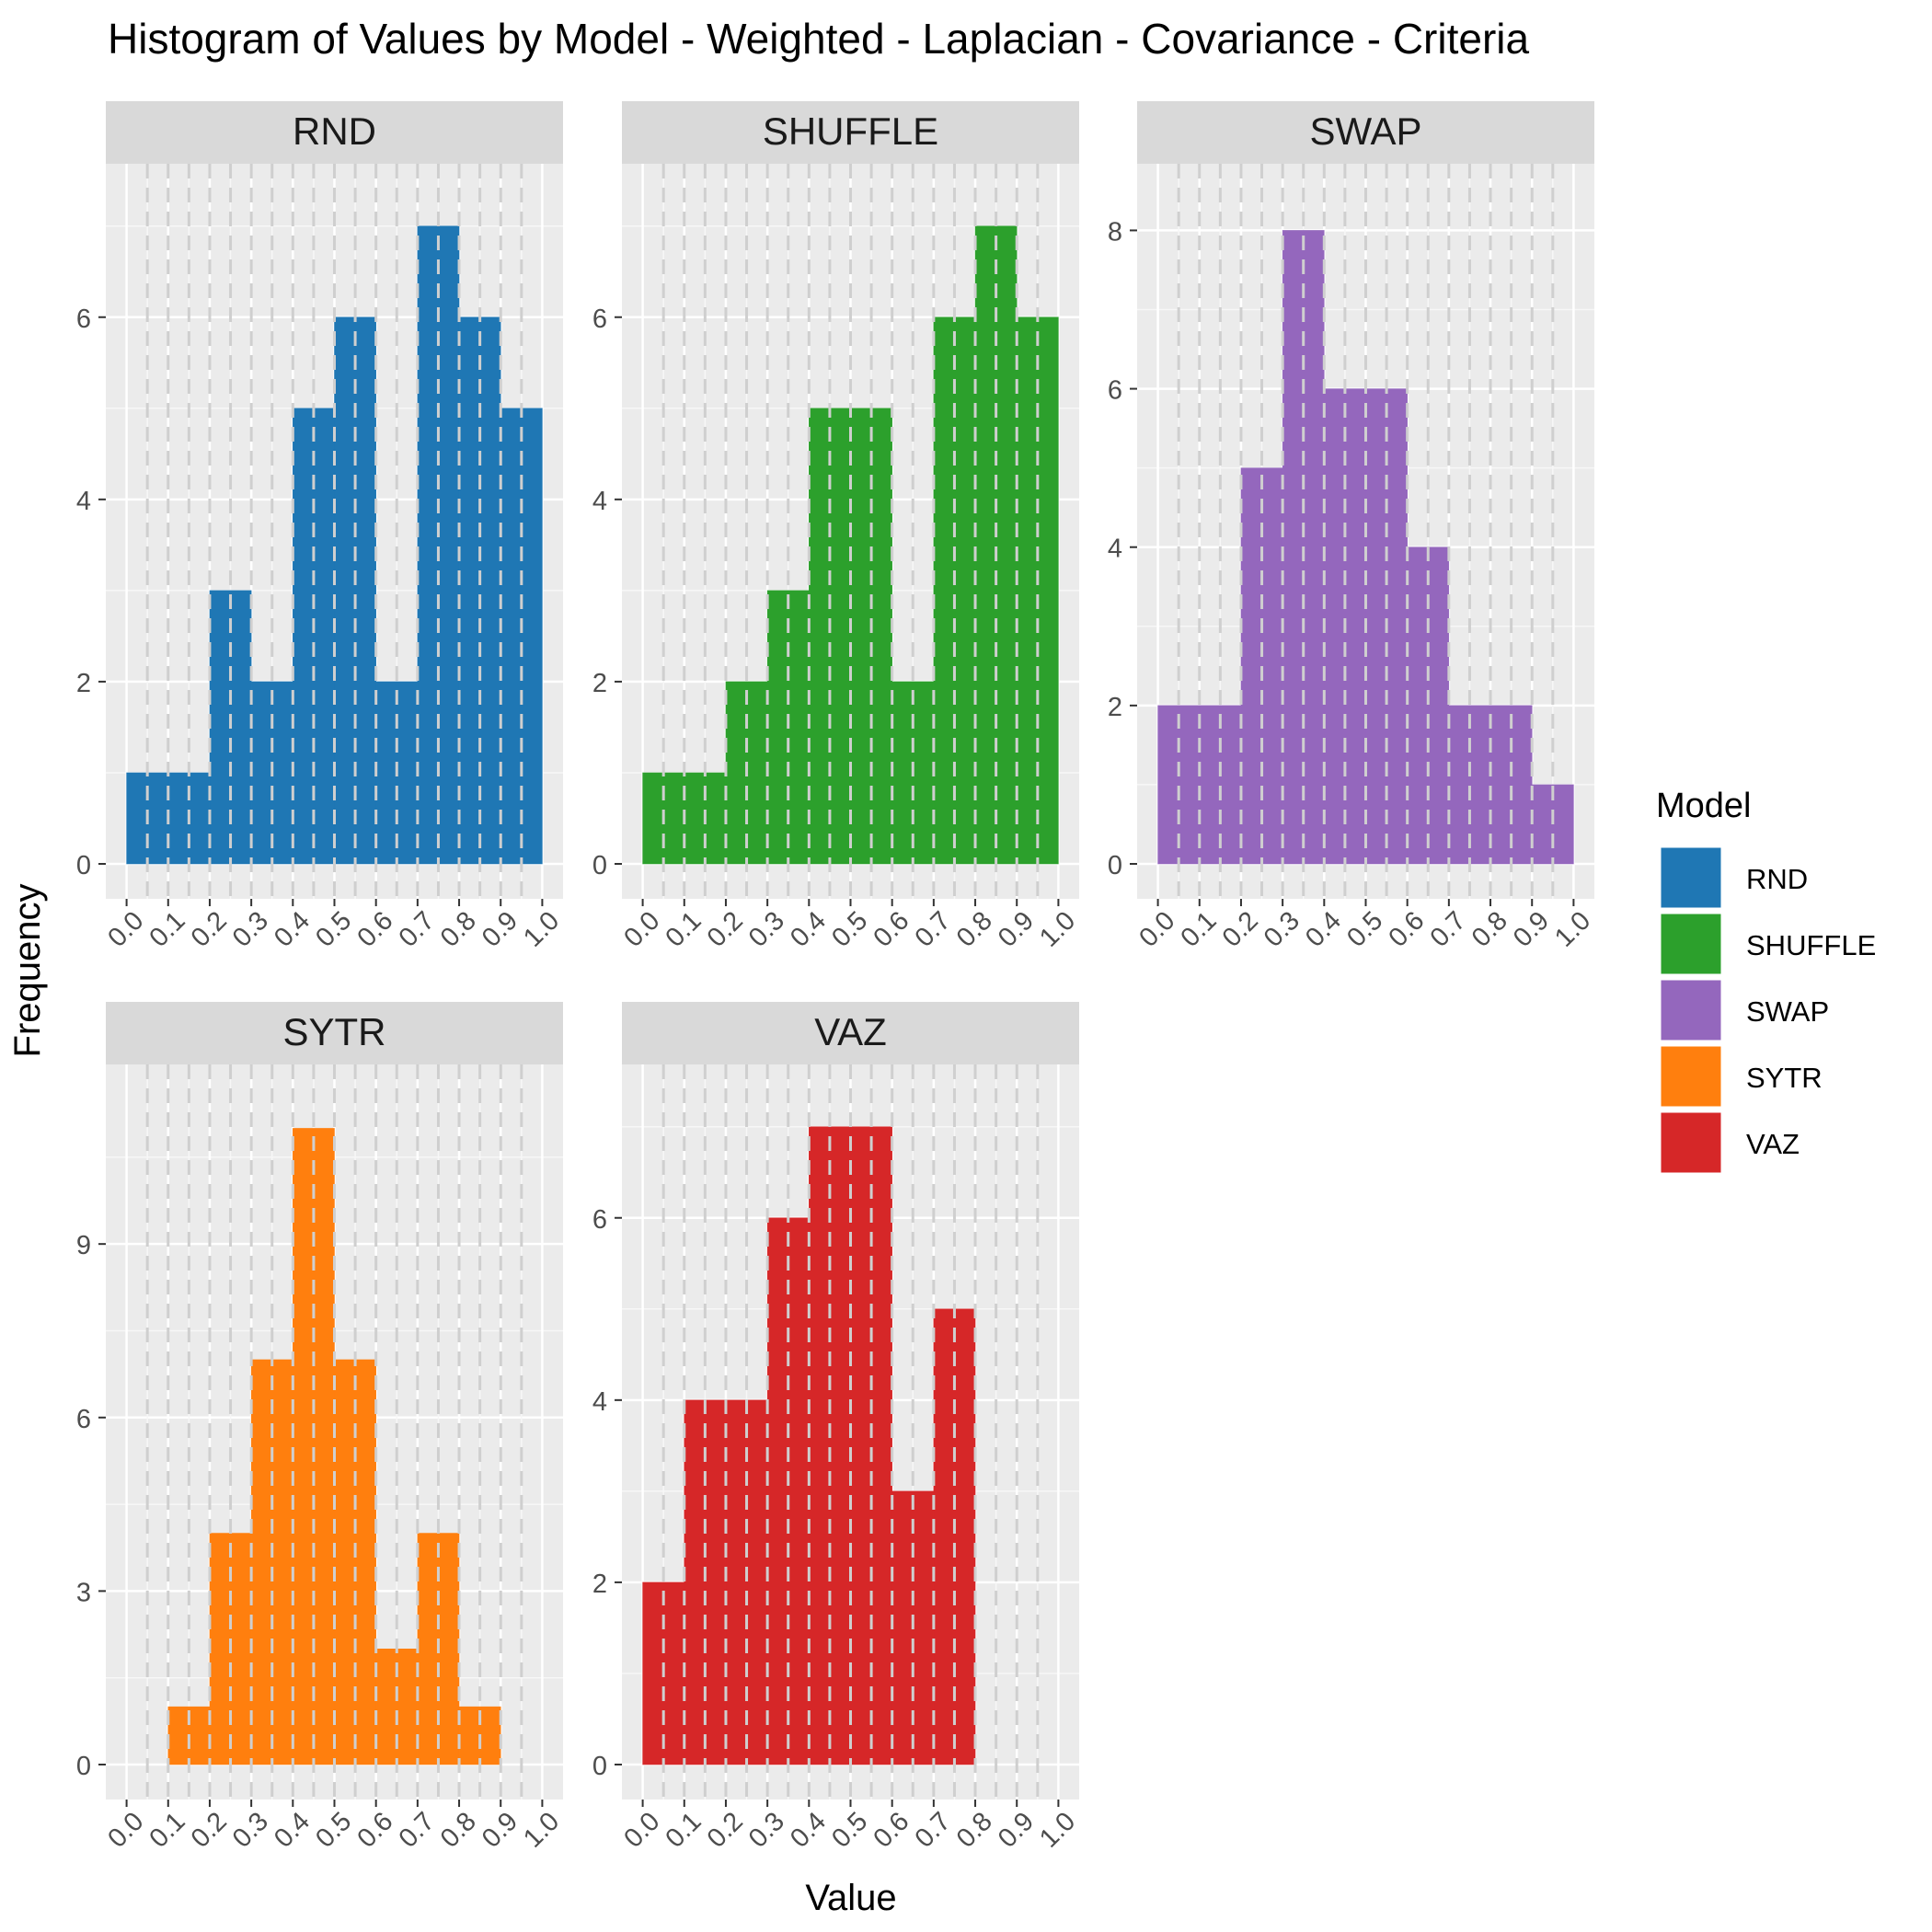 This screenshot has width=1932, height=1932. What do you see at coordinates (320, 527) in the screenshot?
I see `facet-panel-rnd: RND 0 2 4 6 0.00.10.20.30.40.50.60.70.80.91.0` at bounding box center [320, 527].